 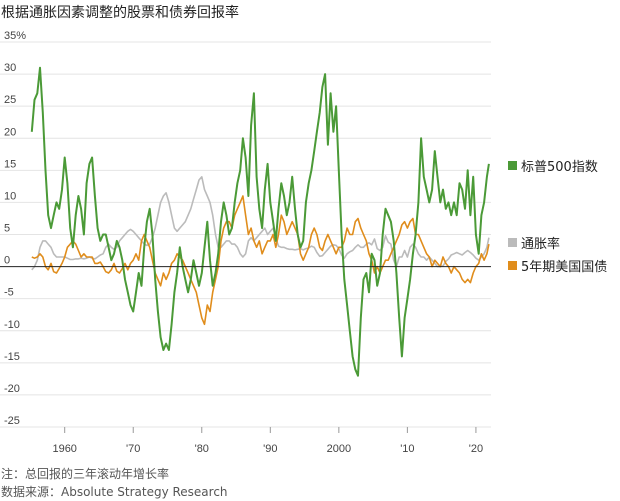 I want to click on y-tick-label: 15, so click(x=10, y=164).